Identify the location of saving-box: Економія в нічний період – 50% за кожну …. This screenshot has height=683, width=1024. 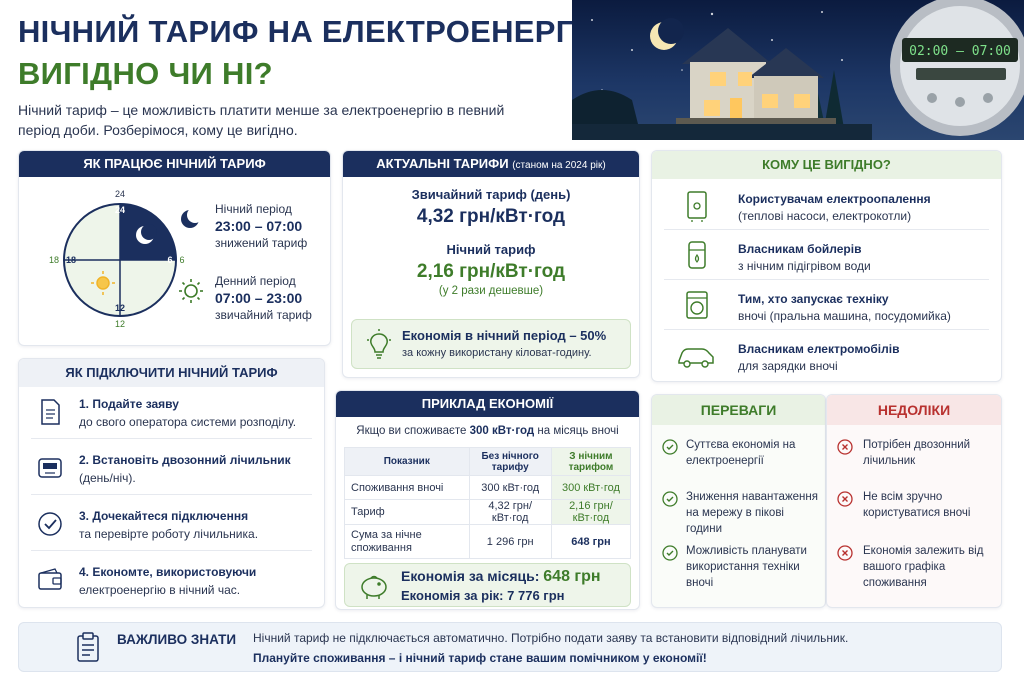
(491, 344).